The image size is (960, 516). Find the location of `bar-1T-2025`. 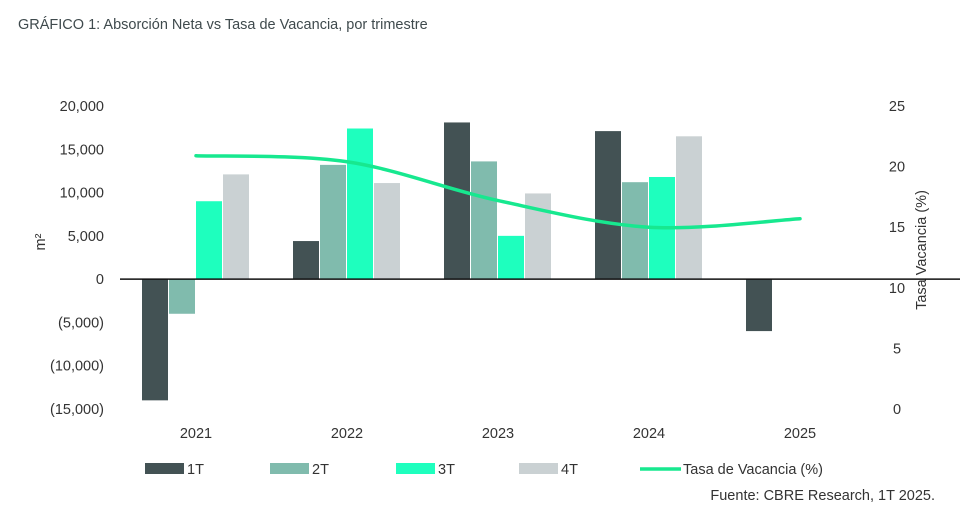

bar-1T-2025 is located at coordinates (759, 305).